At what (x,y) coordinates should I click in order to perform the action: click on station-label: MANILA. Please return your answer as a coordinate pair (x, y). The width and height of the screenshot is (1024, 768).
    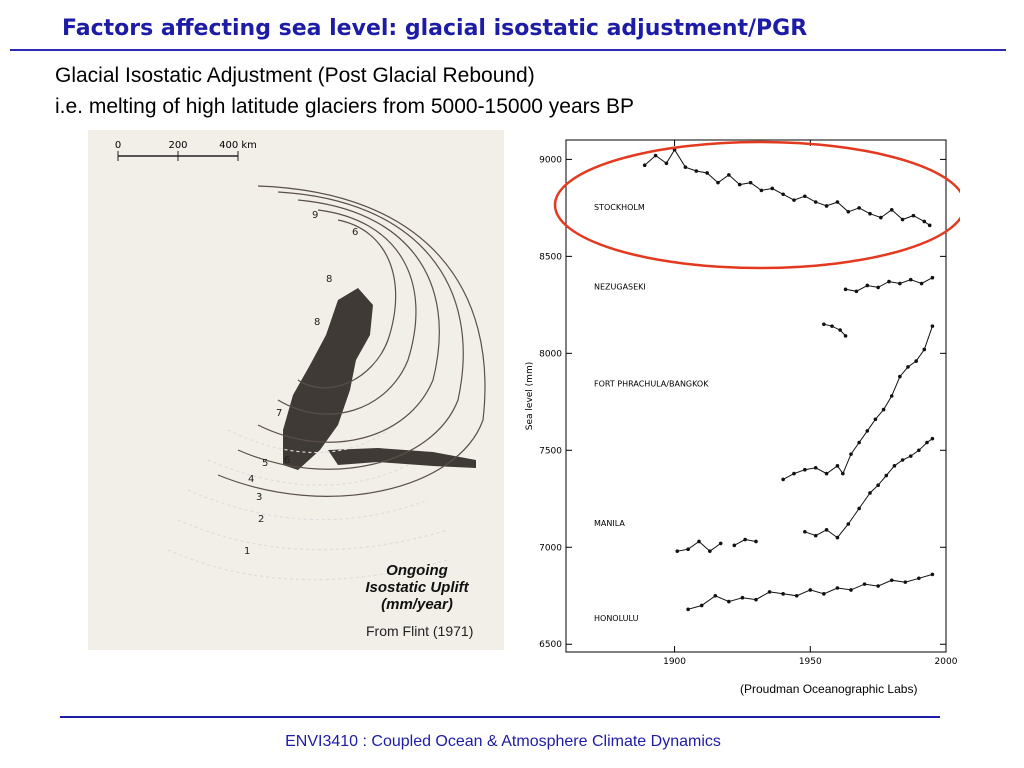
    Looking at the image, I should click on (609, 523).